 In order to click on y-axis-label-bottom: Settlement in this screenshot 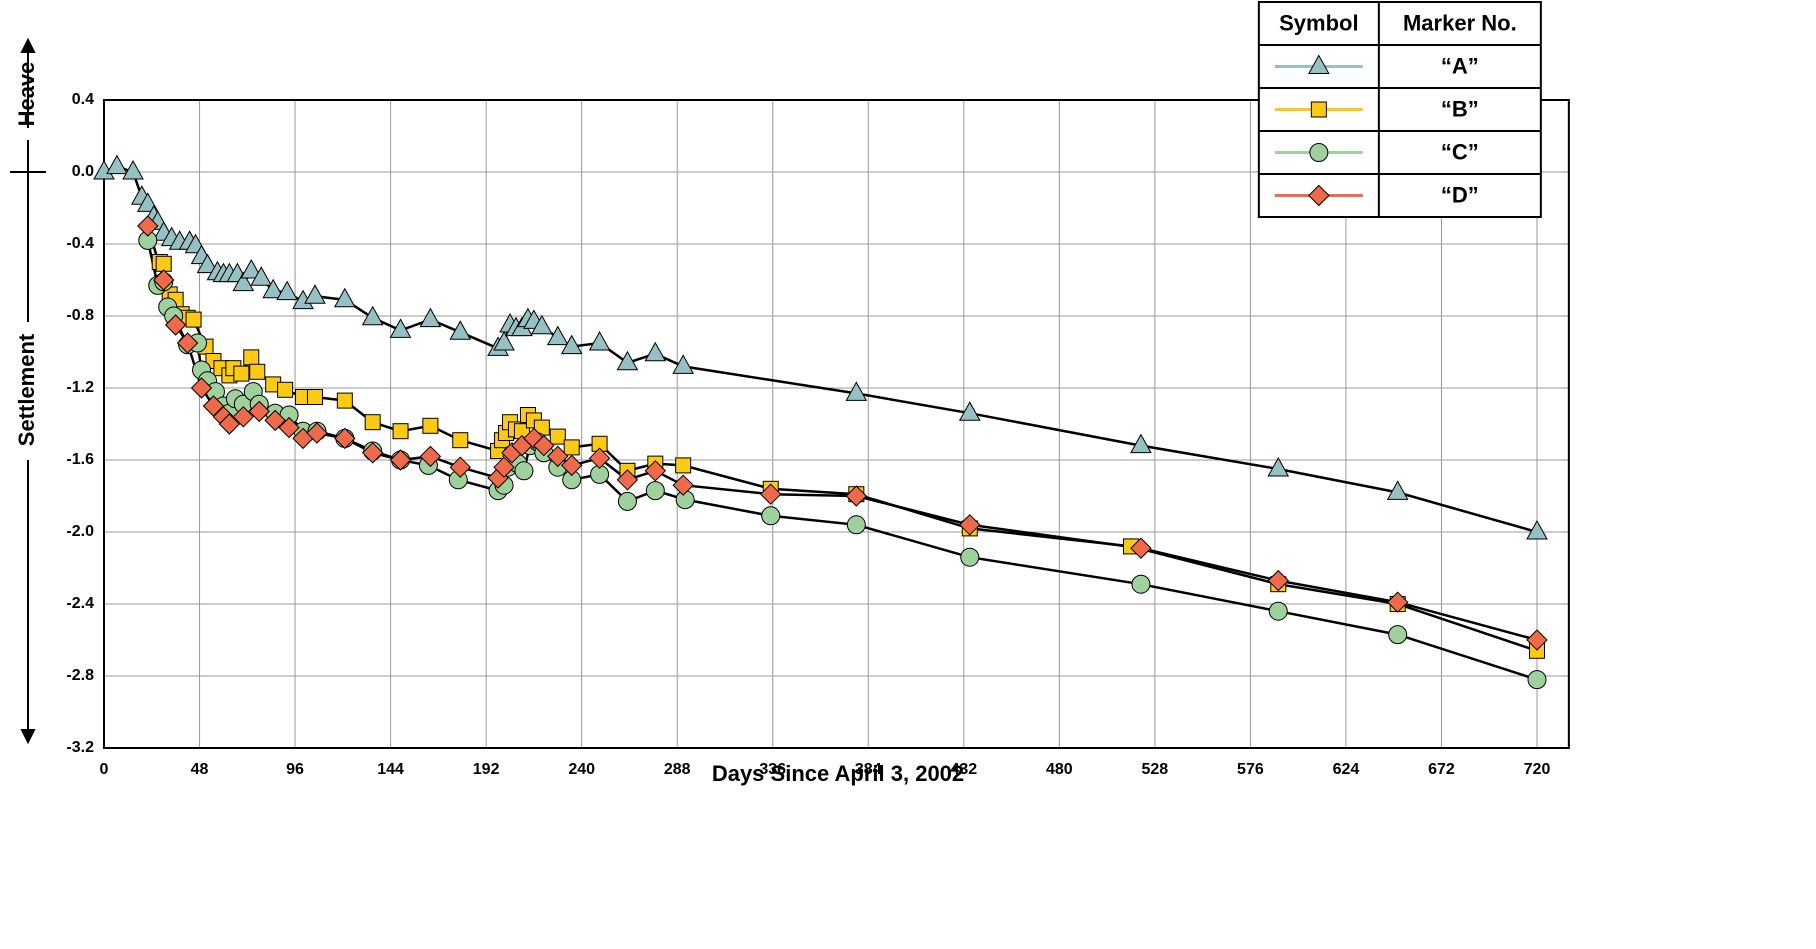, I will do `click(26, 389)`.